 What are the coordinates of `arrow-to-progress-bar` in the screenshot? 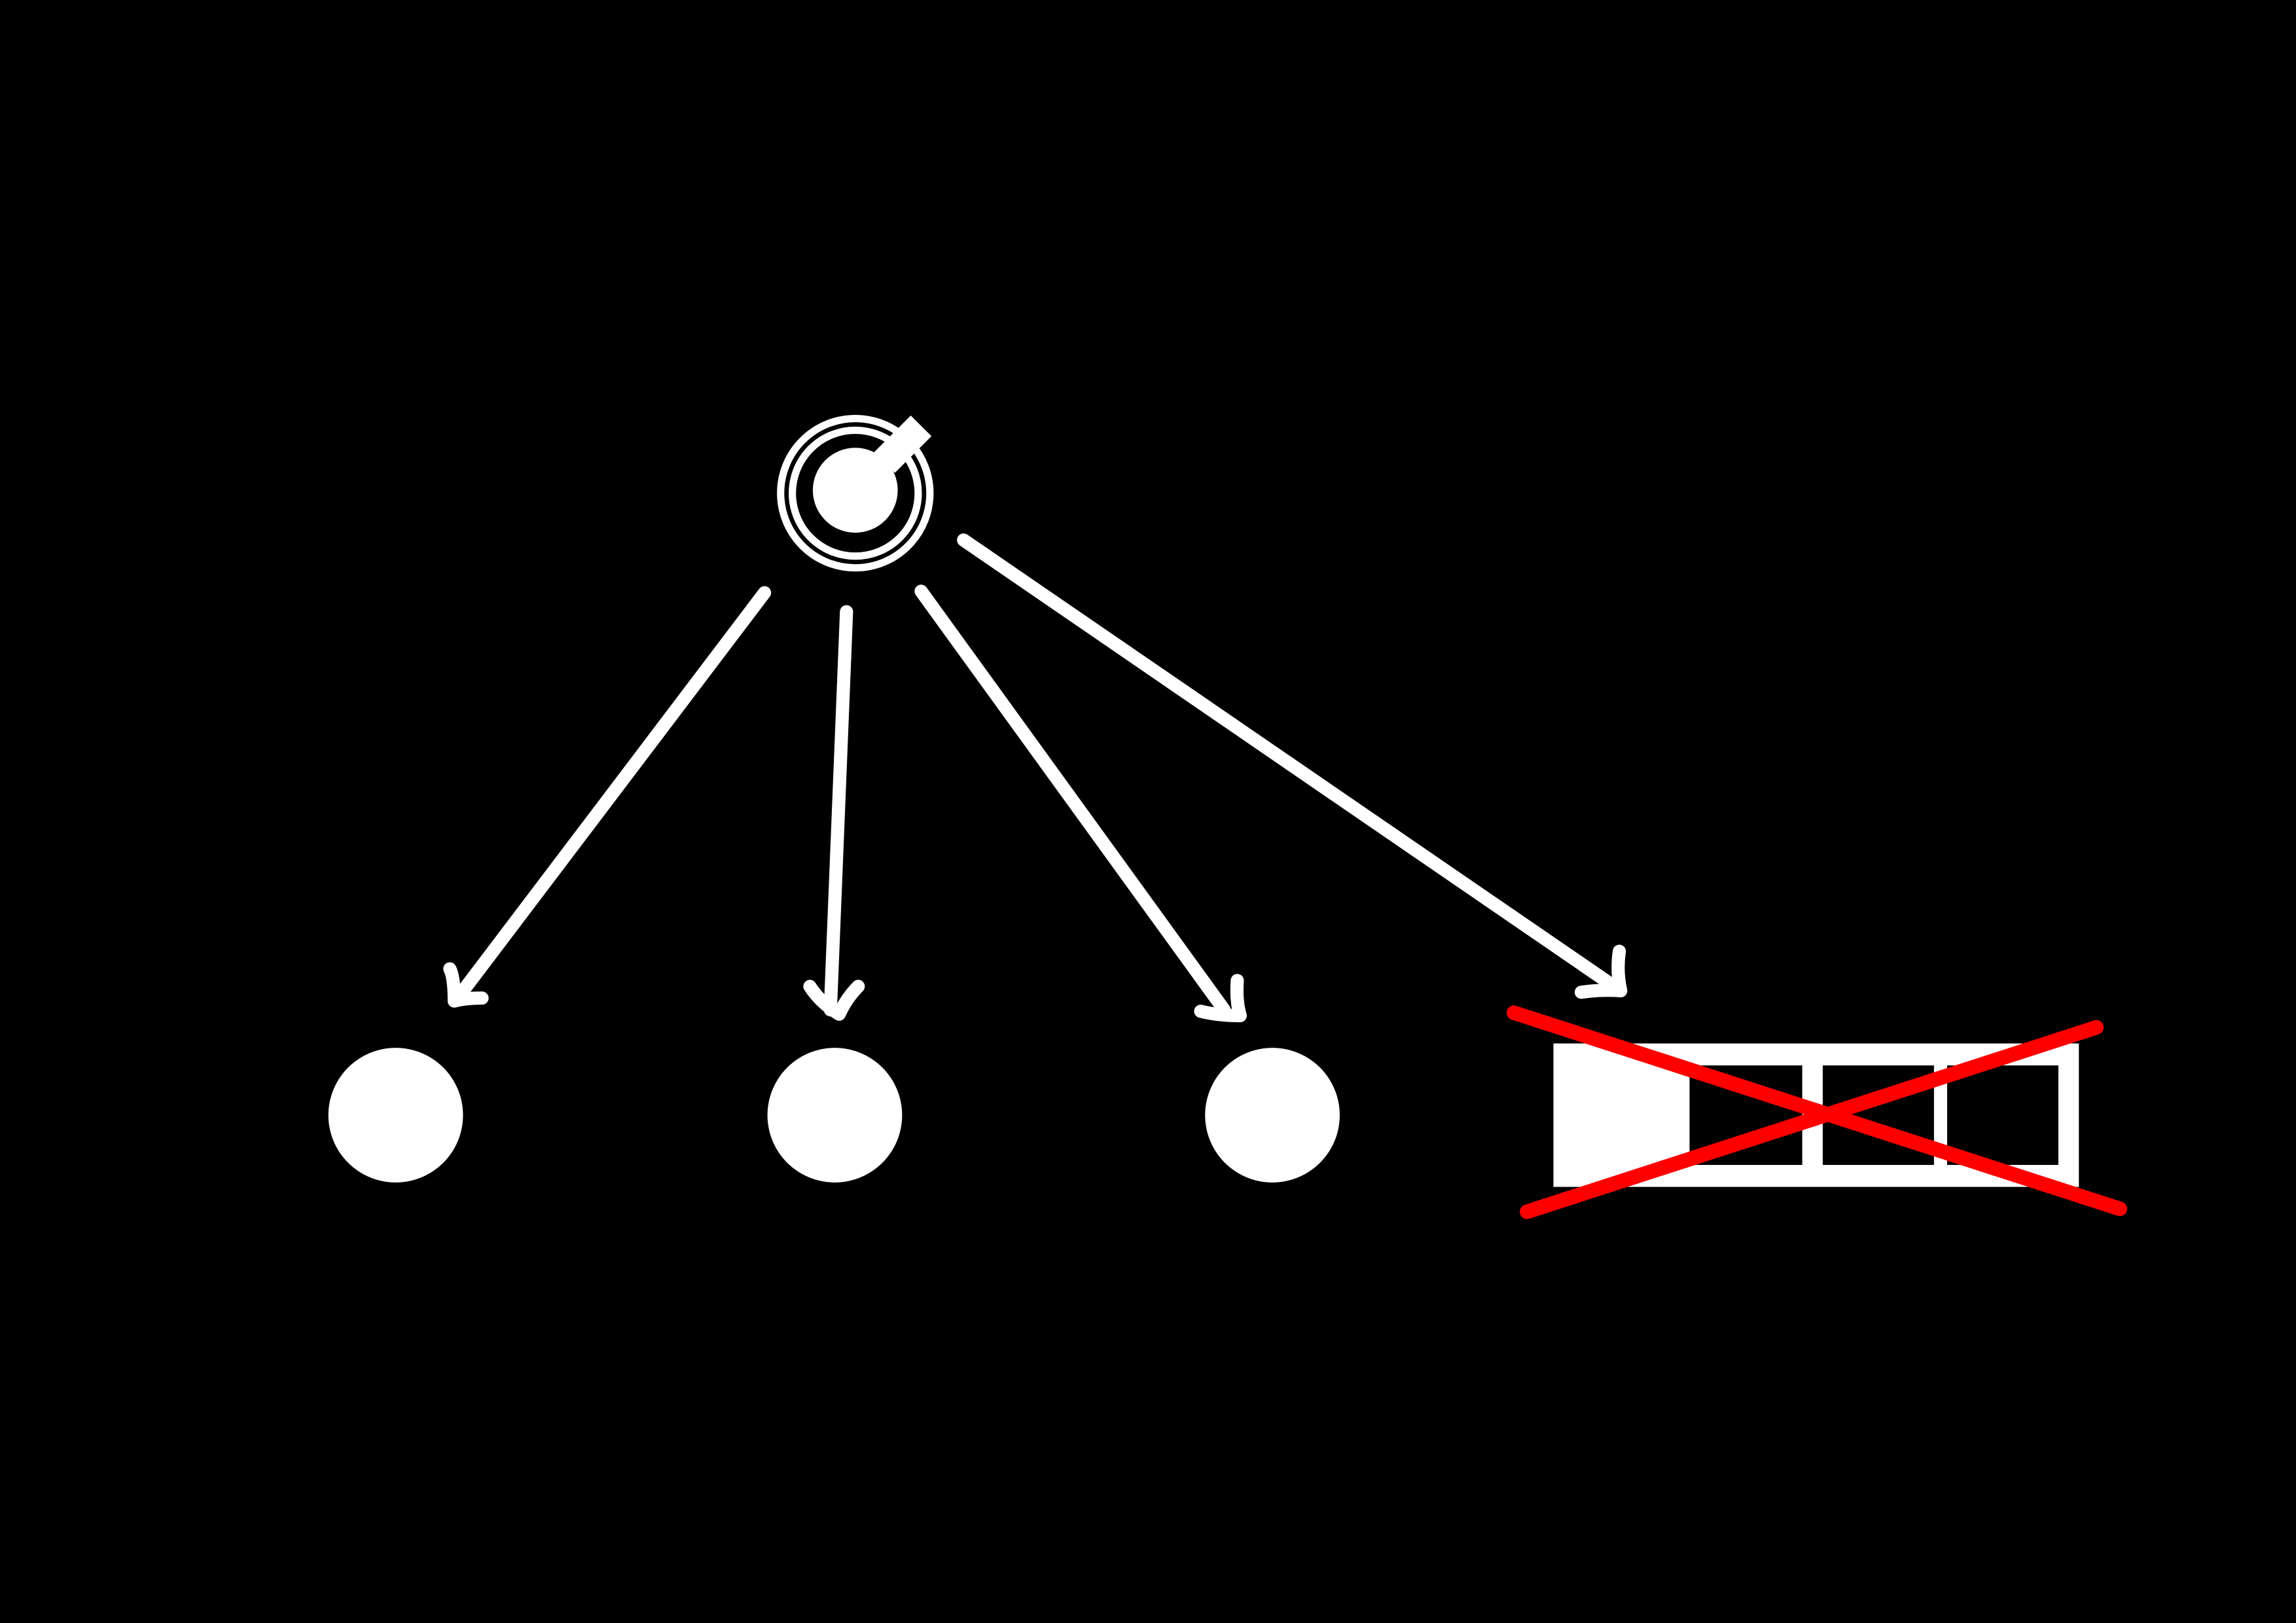 It's located at (1292, 766).